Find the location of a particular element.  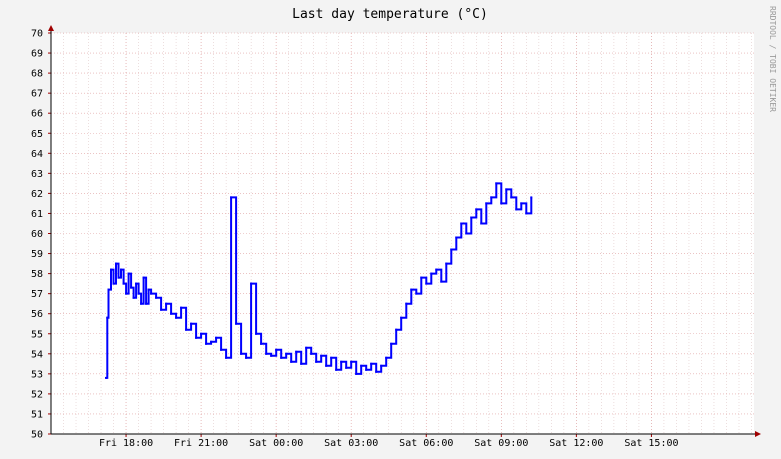

y-tick-label: 52 is located at coordinates (37, 394).